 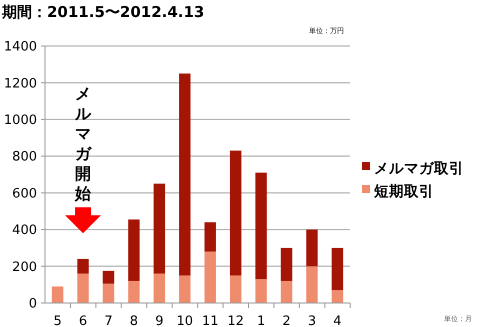 What do you see at coordinates (24, 230) in the screenshot?
I see `y-tick-label: 400` at bounding box center [24, 230].